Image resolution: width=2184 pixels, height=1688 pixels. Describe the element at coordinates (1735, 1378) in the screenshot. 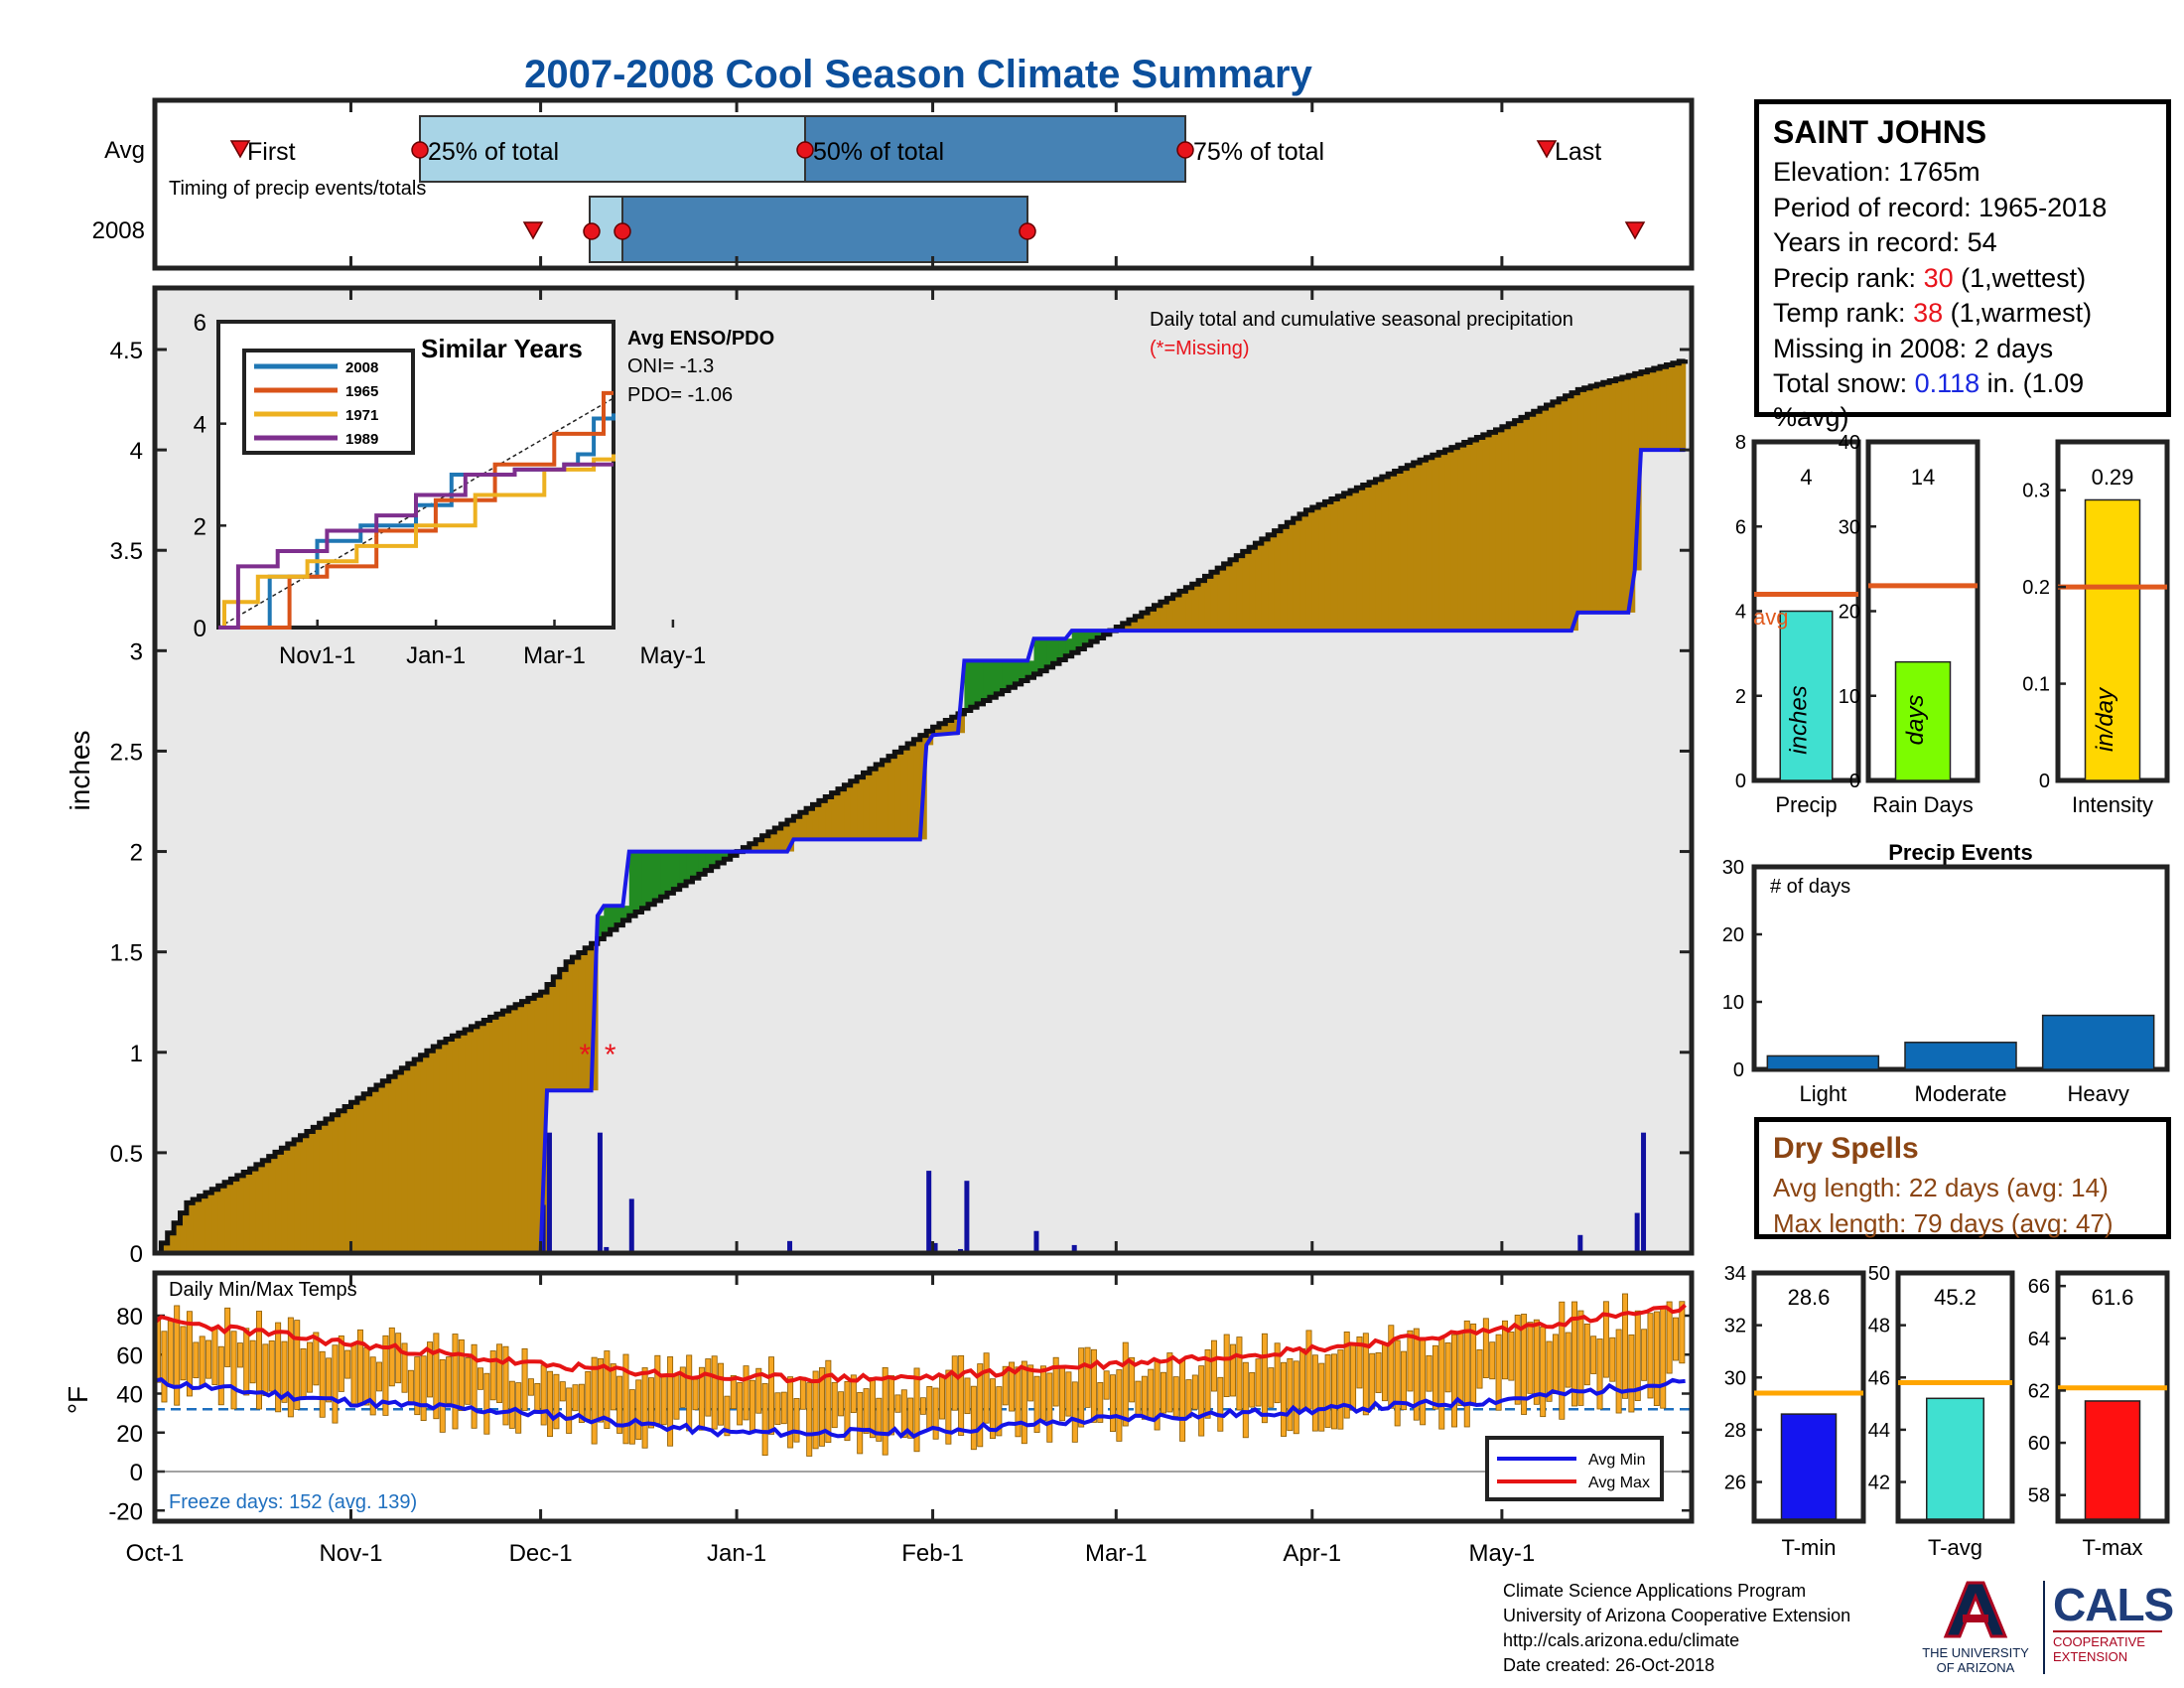

I see `tbar-ytick-label: 30` at that location.